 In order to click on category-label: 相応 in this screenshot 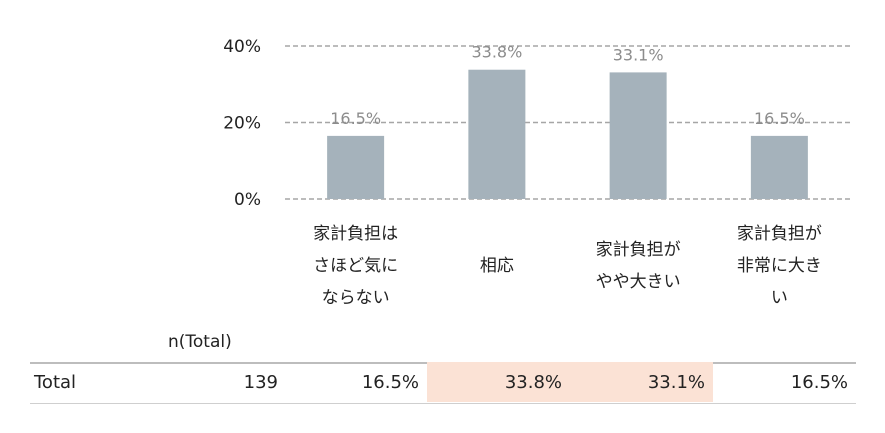, I will do `click(497, 266)`.